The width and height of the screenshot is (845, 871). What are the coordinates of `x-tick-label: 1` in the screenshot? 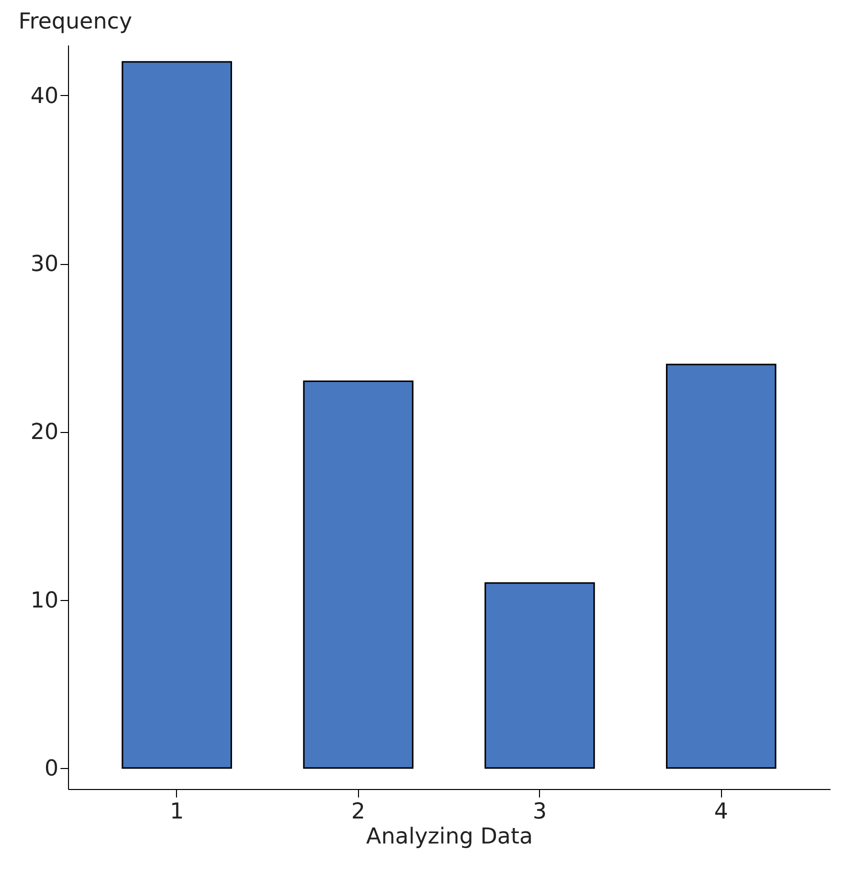 It's located at (177, 812).